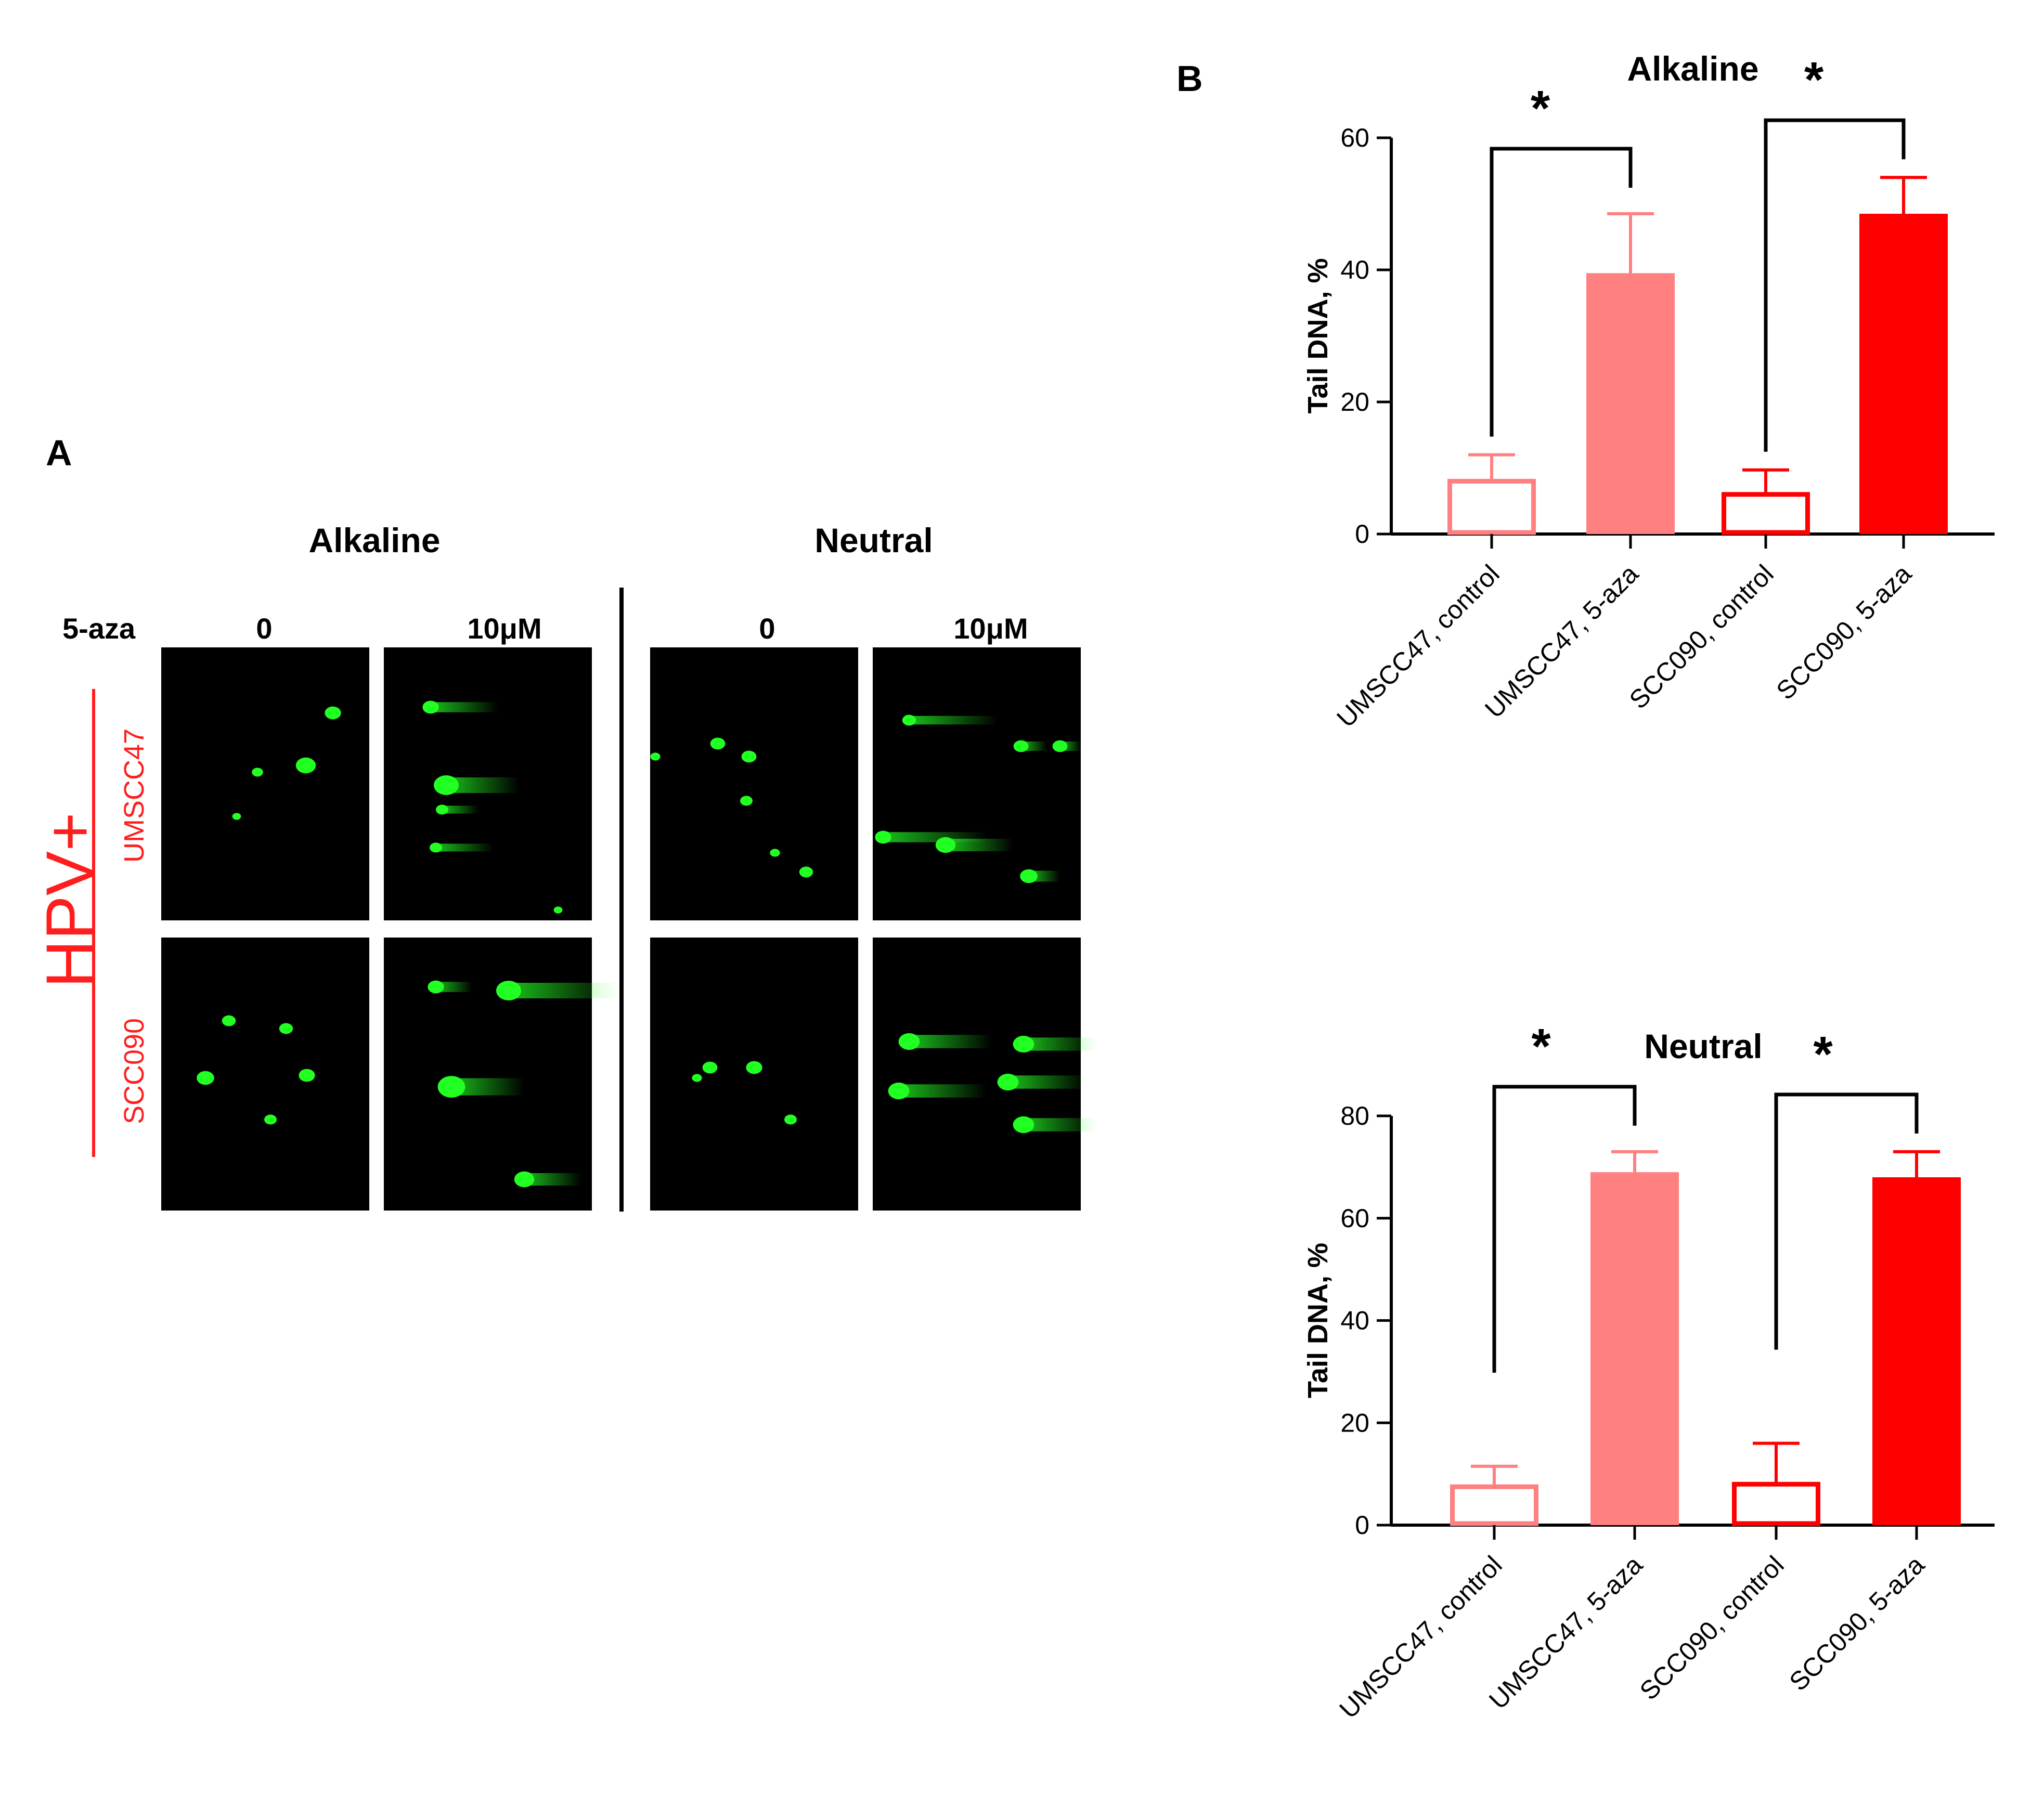 This screenshot has height=1795, width=2044. I want to click on chart-title: Alkaline, so click(1692, 68).